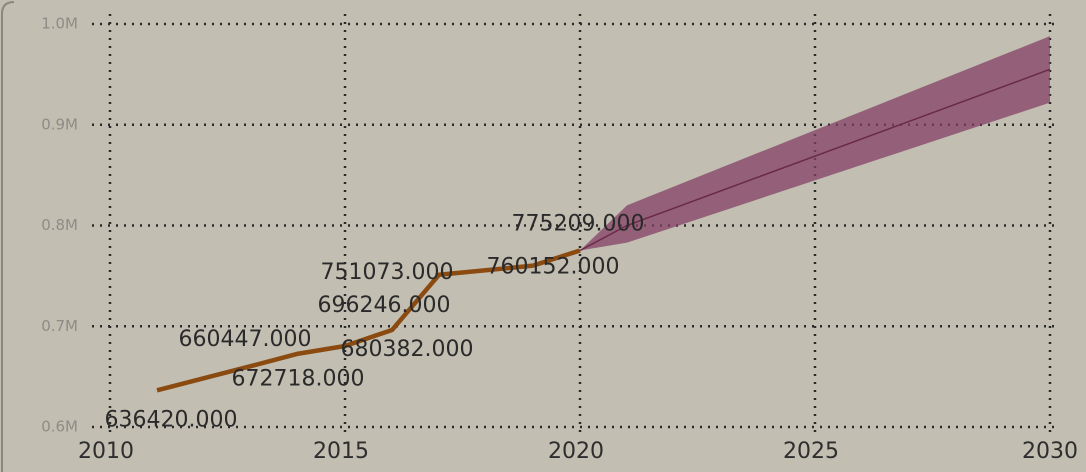 This screenshot has width=1086, height=472. What do you see at coordinates (1050, 451) in the screenshot?
I see `x-tick-label: 2030` at bounding box center [1050, 451].